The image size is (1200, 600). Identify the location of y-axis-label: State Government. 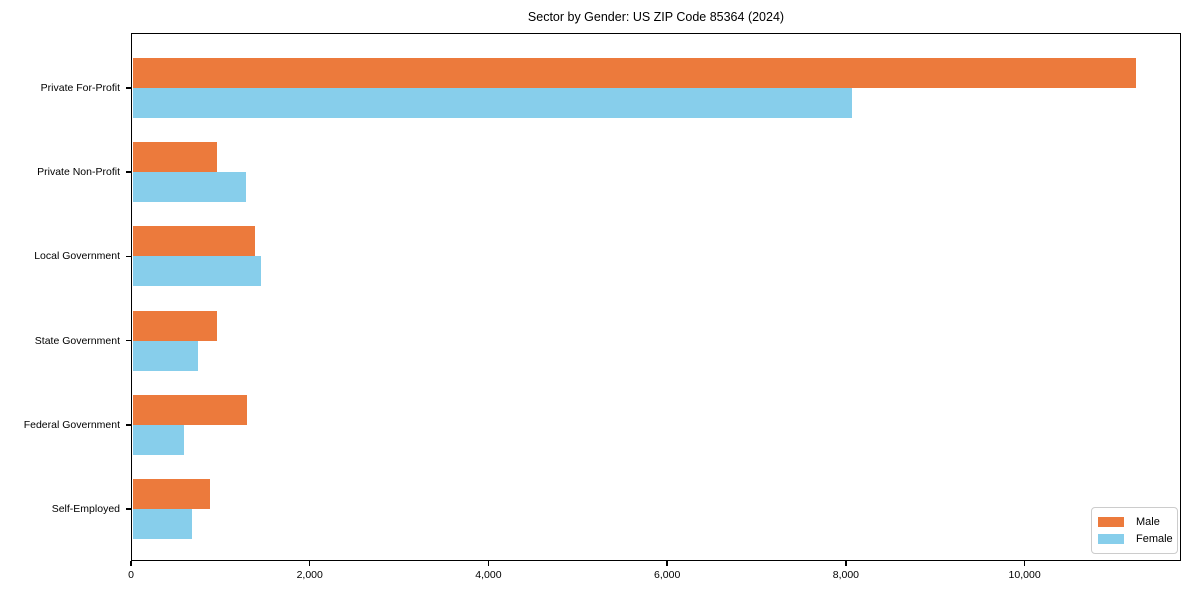
(77, 340).